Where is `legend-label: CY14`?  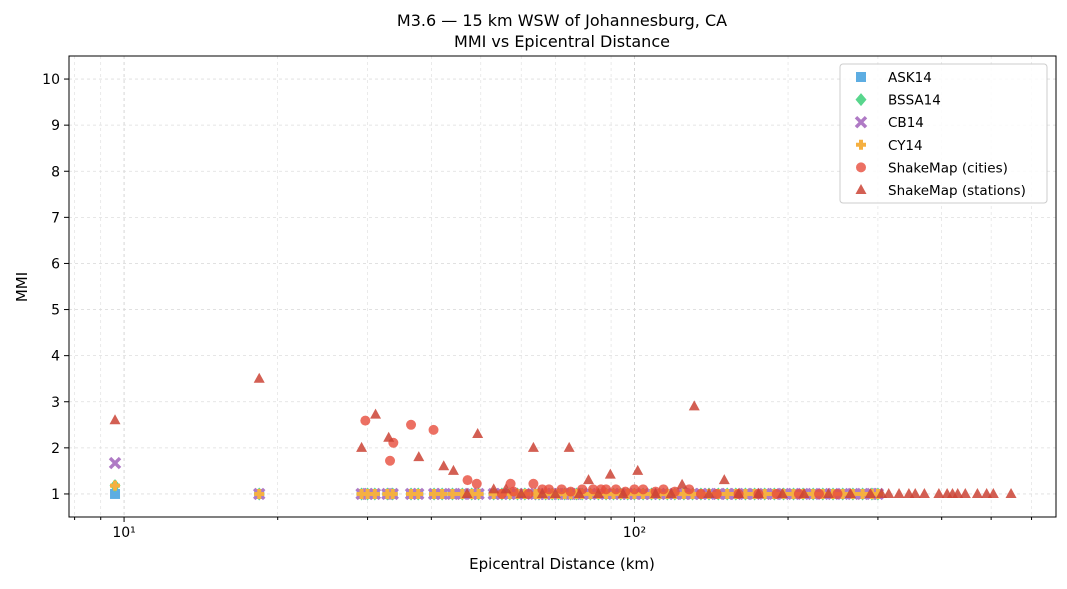
legend-label: CY14 is located at coordinates (905, 146).